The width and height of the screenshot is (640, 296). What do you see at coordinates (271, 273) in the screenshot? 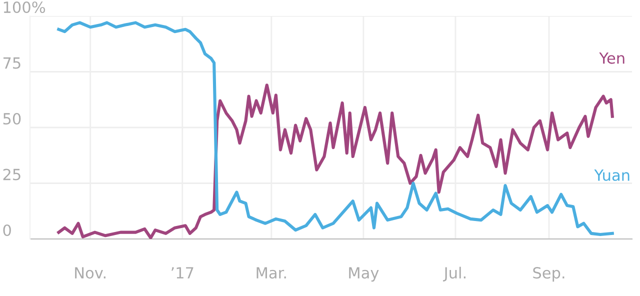
I see `x-tick-label: Mar.` at bounding box center [271, 273].